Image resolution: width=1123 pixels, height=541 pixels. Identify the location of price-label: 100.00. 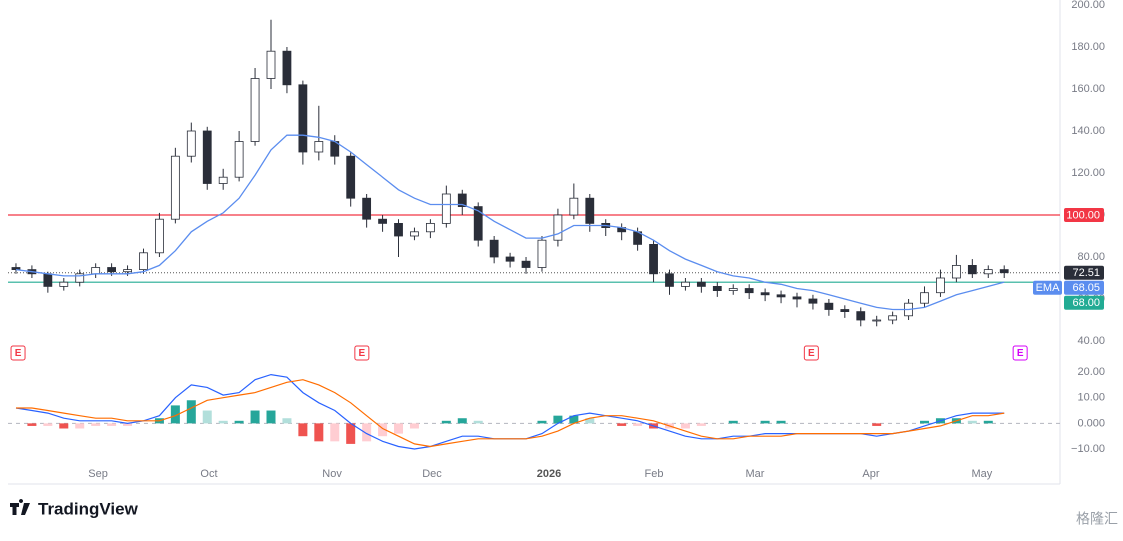
(1083, 215).